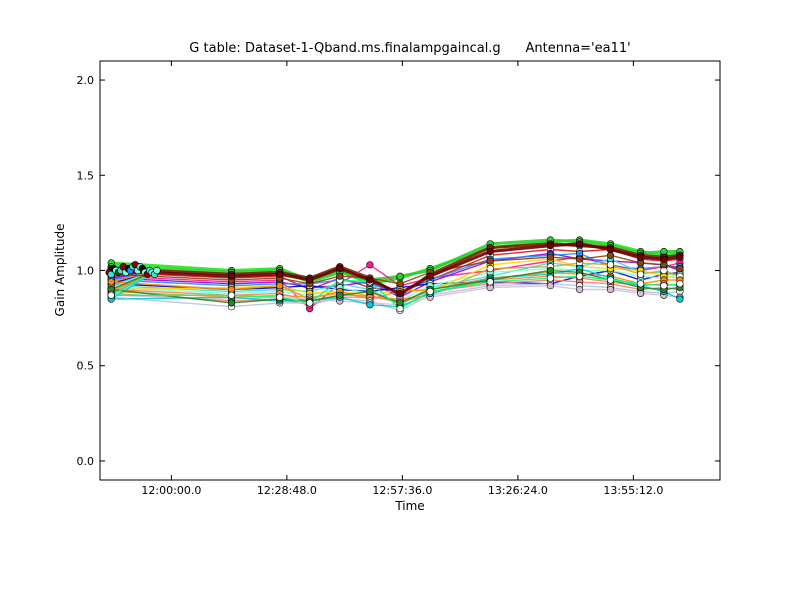 Image resolution: width=800 pixels, height=604 pixels. I want to click on series-layer, so click(394, 275).